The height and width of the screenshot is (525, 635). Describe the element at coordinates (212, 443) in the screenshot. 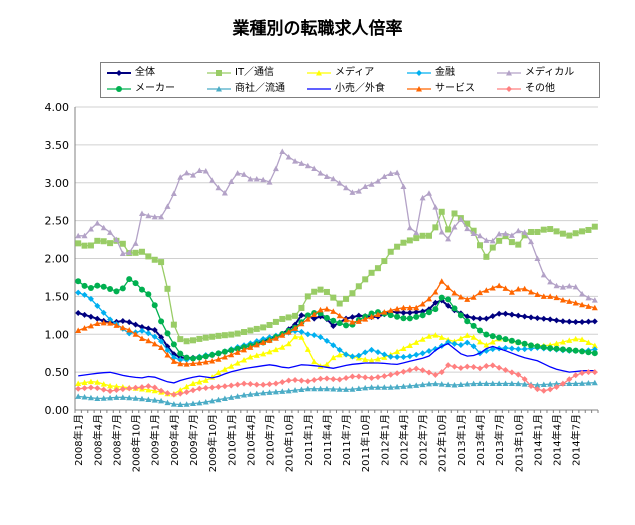

I see `x-tick-label: 2009年10月` at that location.